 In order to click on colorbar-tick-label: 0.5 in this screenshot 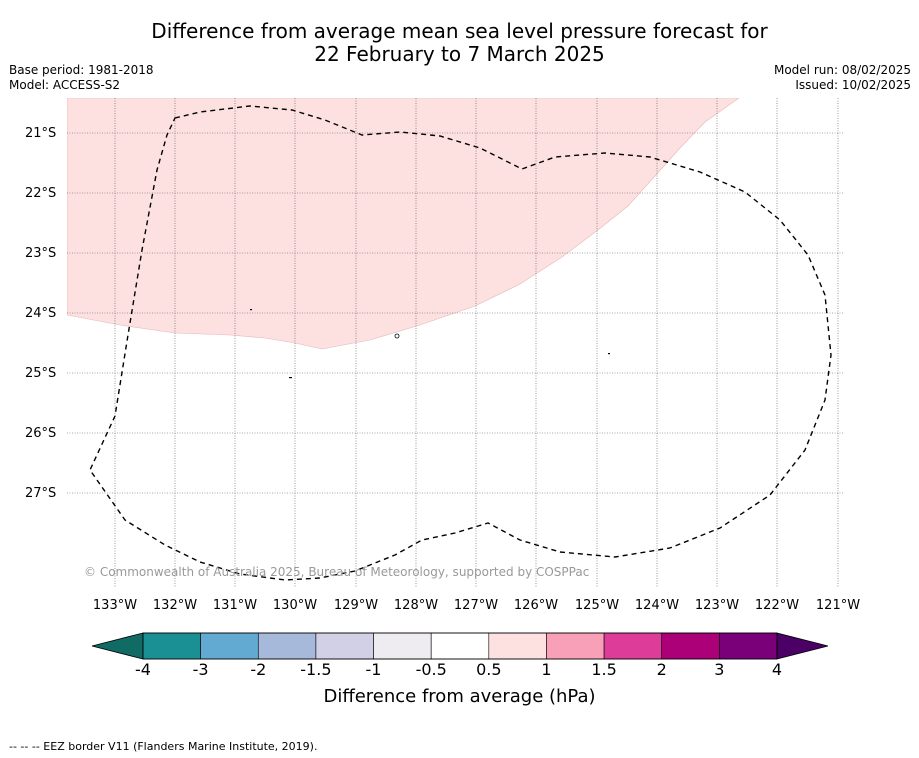, I will do `click(489, 669)`.